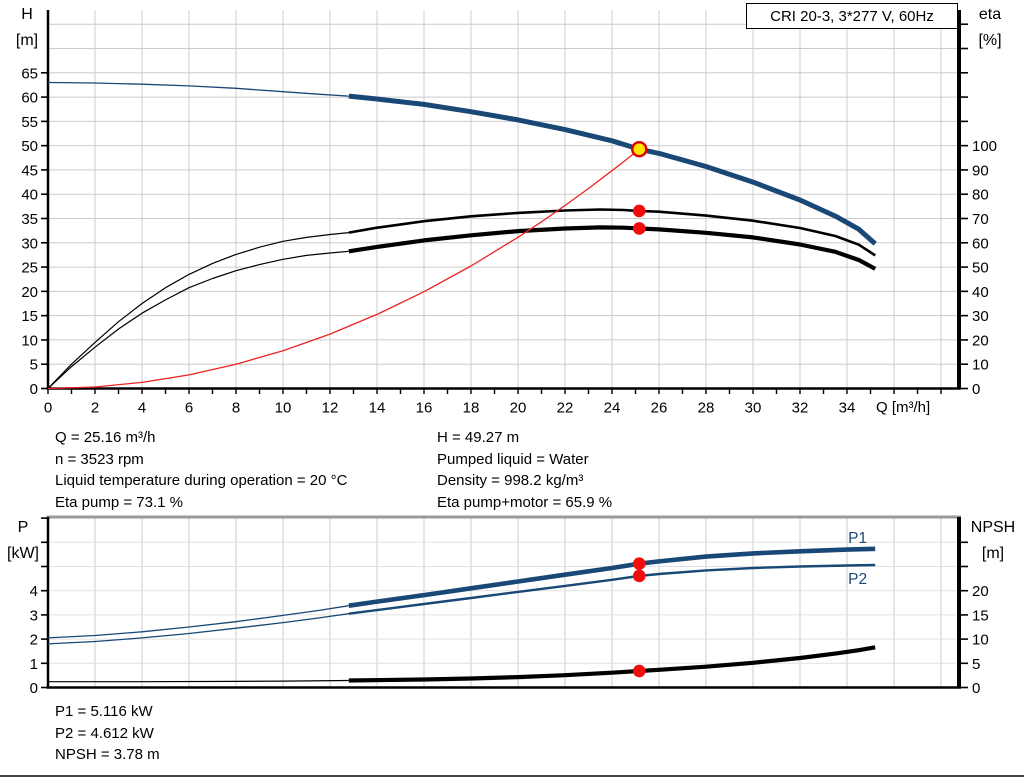 Image resolution: width=1024 pixels, height=781 pixels. What do you see at coordinates (23, 541) in the screenshot?
I see `p-axis-label: P [kW]` at bounding box center [23, 541].